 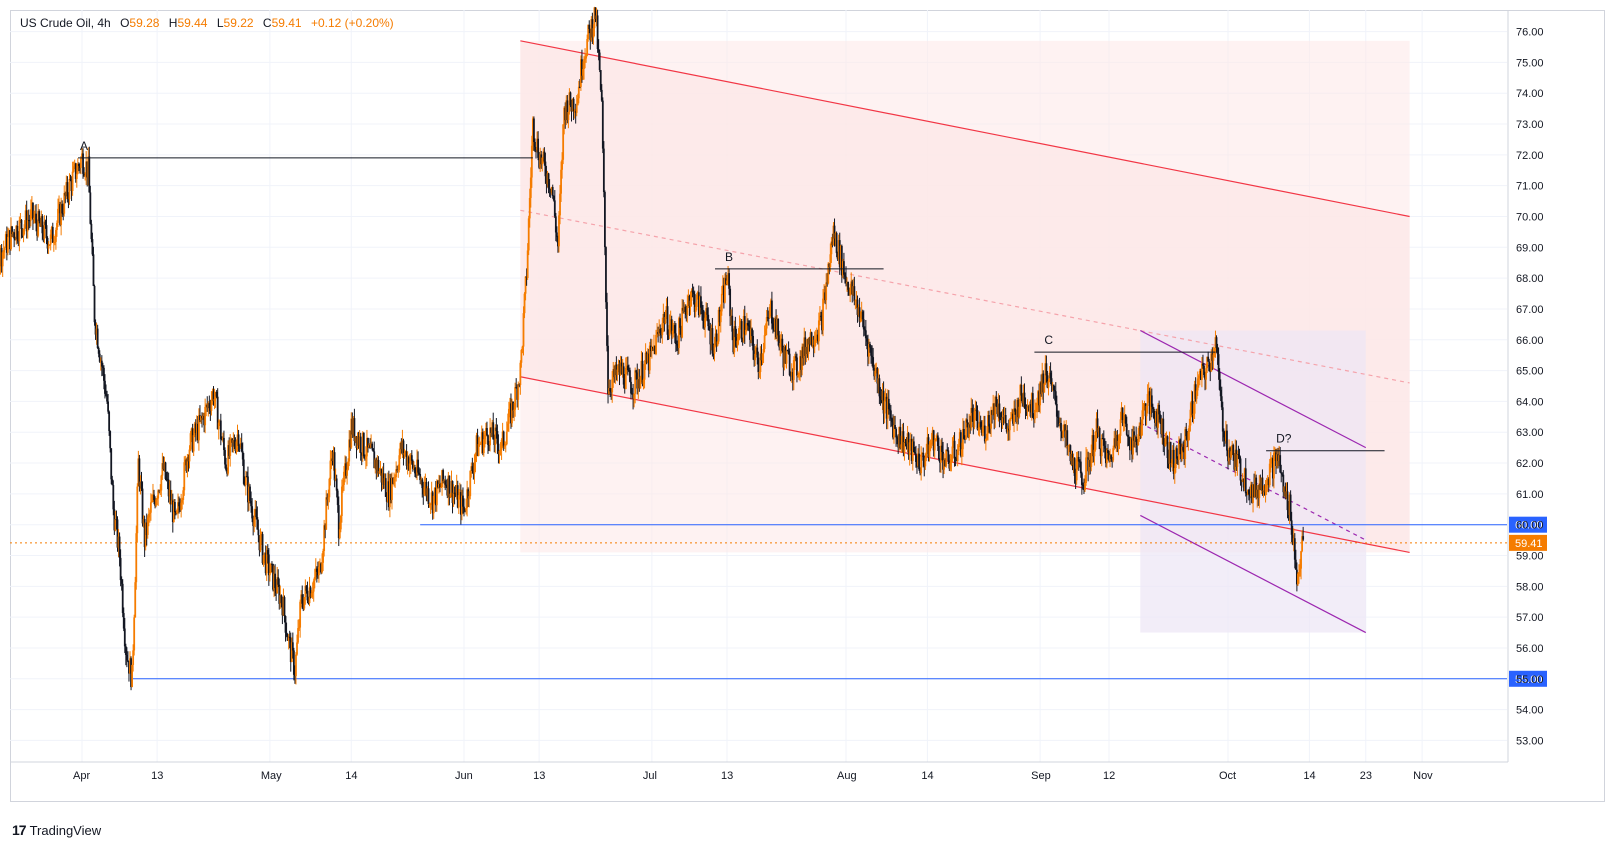 What do you see at coordinates (1530, 618) in the screenshot?
I see `price-tick: 57.00` at bounding box center [1530, 618].